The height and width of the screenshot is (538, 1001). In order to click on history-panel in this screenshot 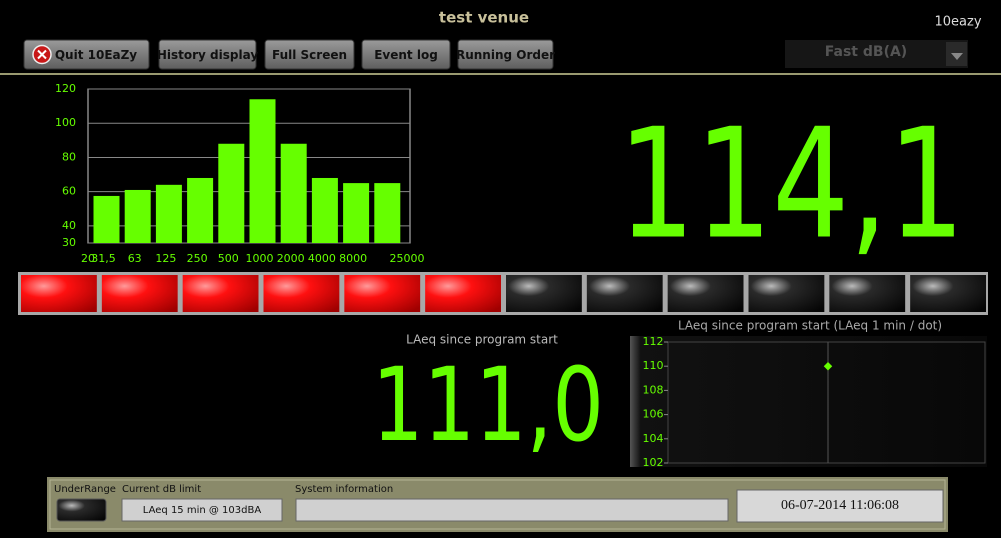, I will do `click(808, 401)`.